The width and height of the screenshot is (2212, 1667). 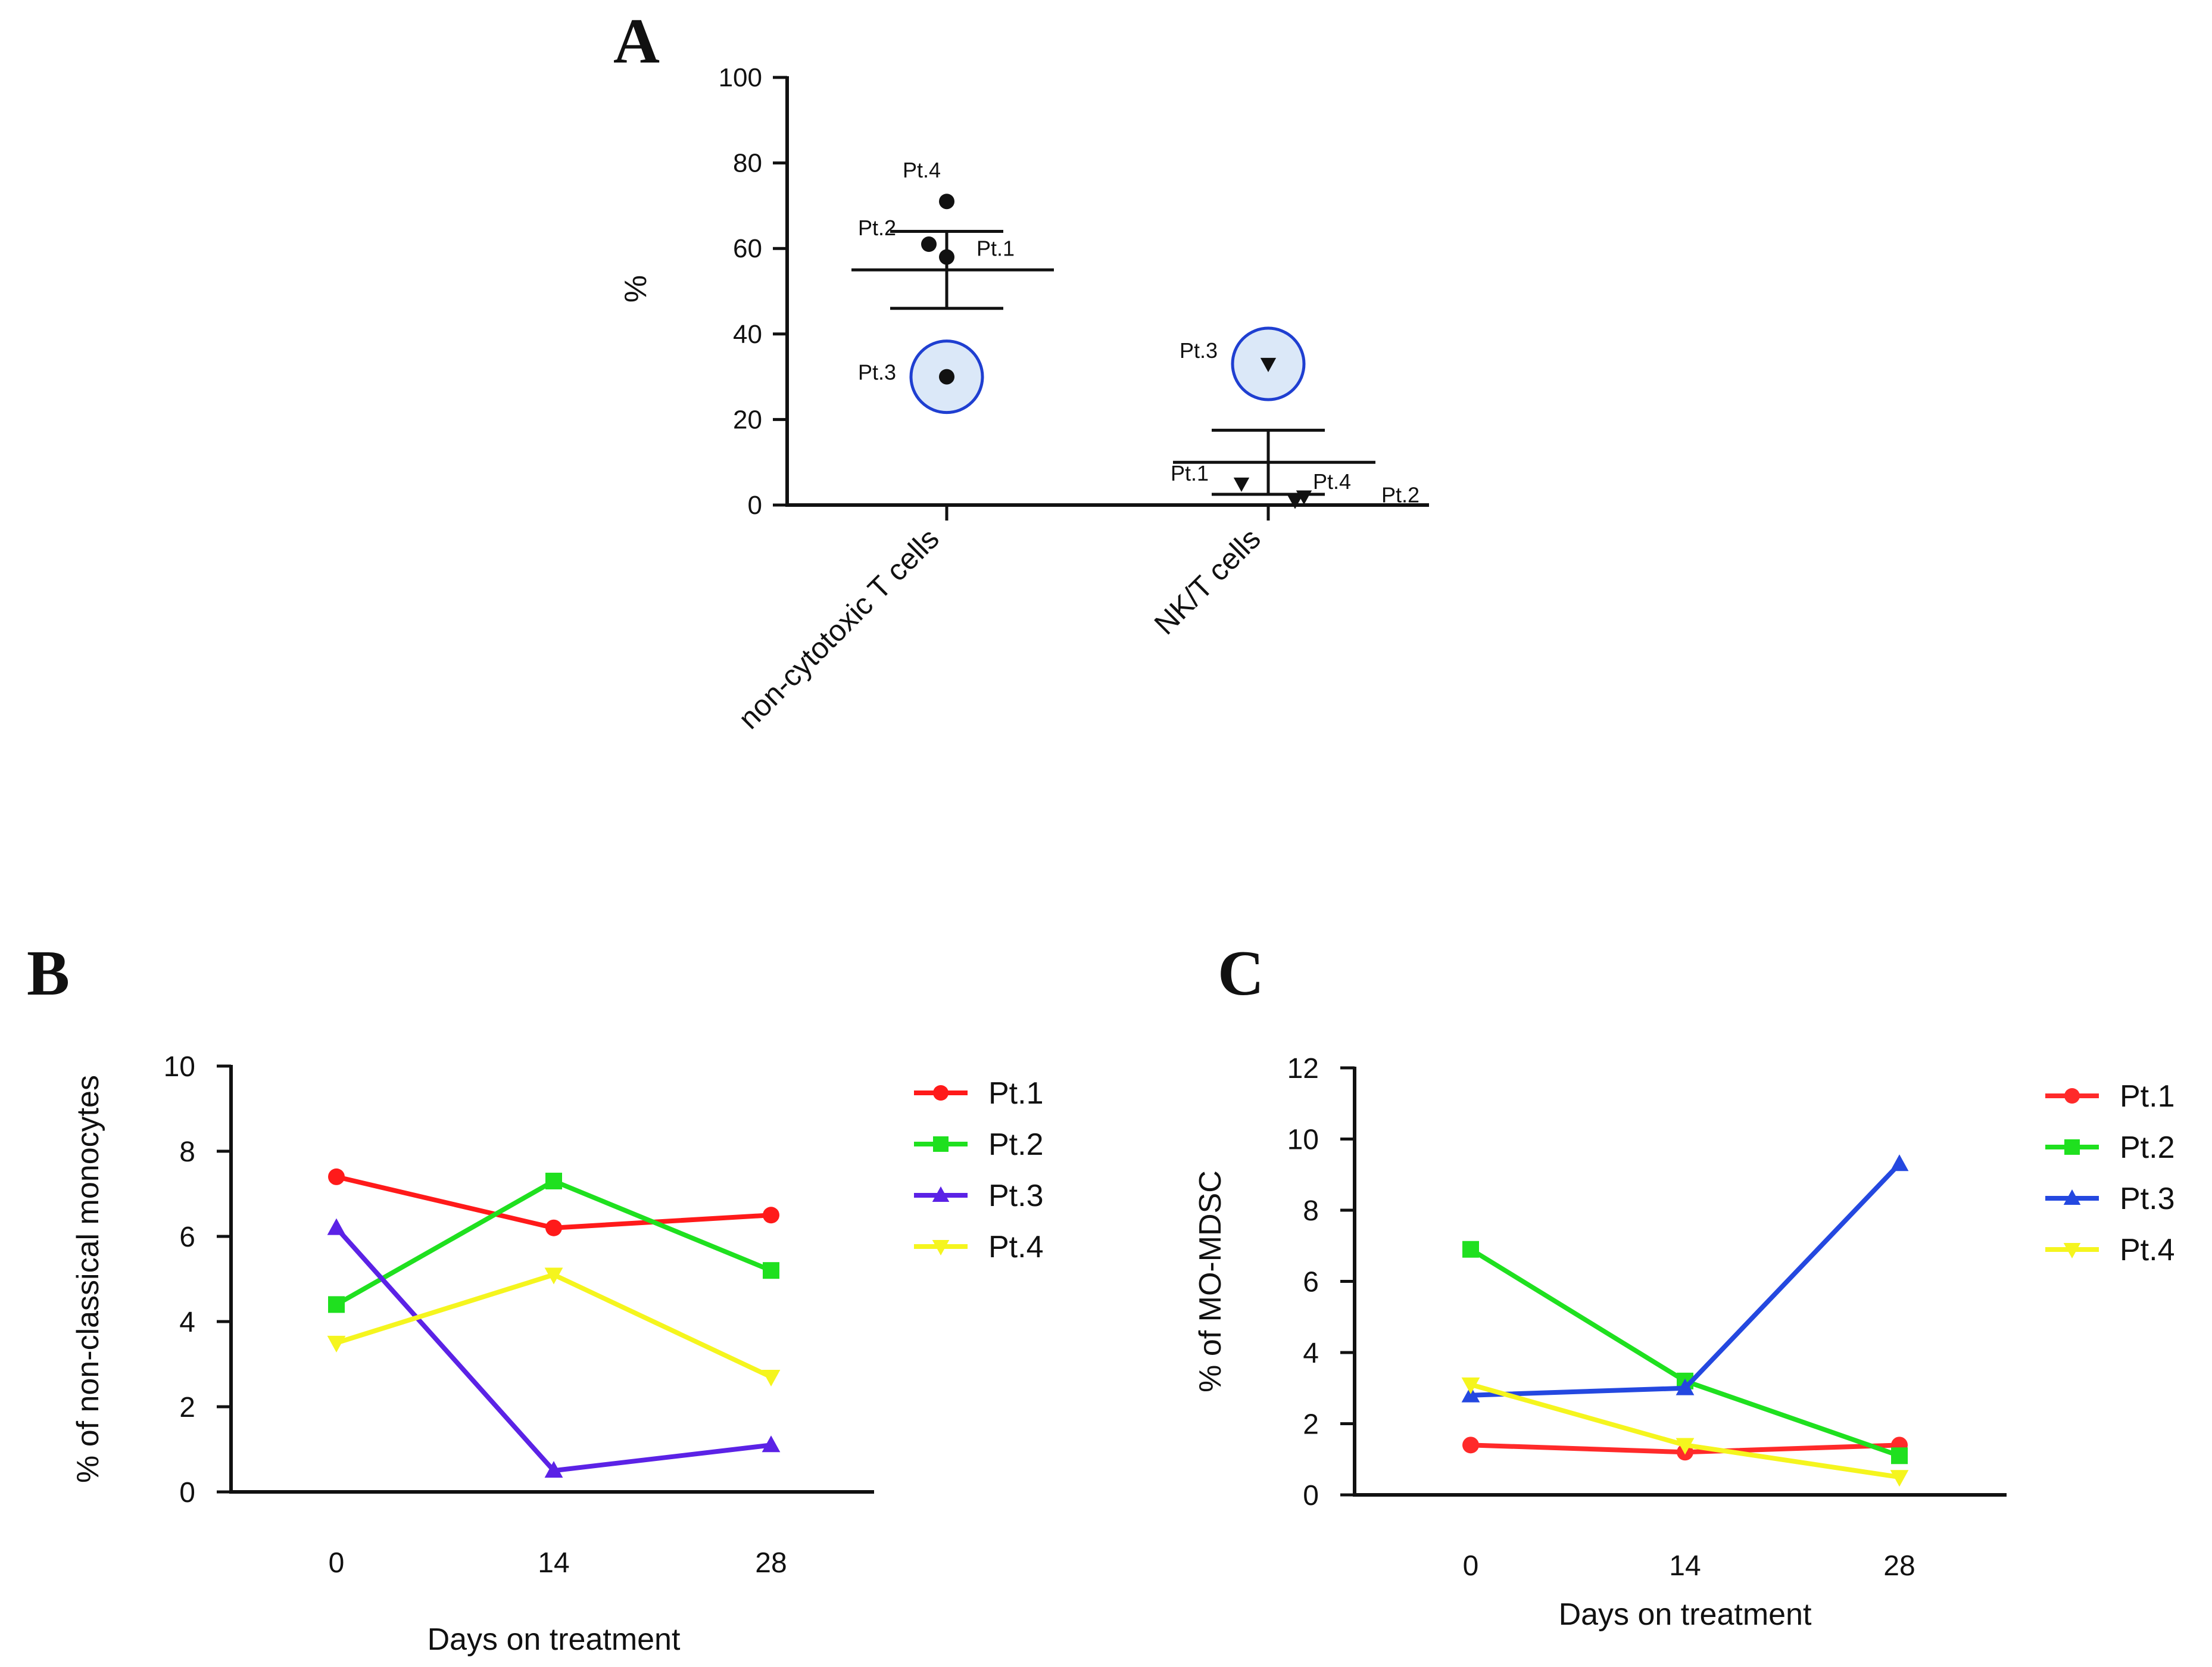 What do you see at coordinates (2147, 1250) in the screenshot?
I see `panel-c-legend-label: Pt.4` at bounding box center [2147, 1250].